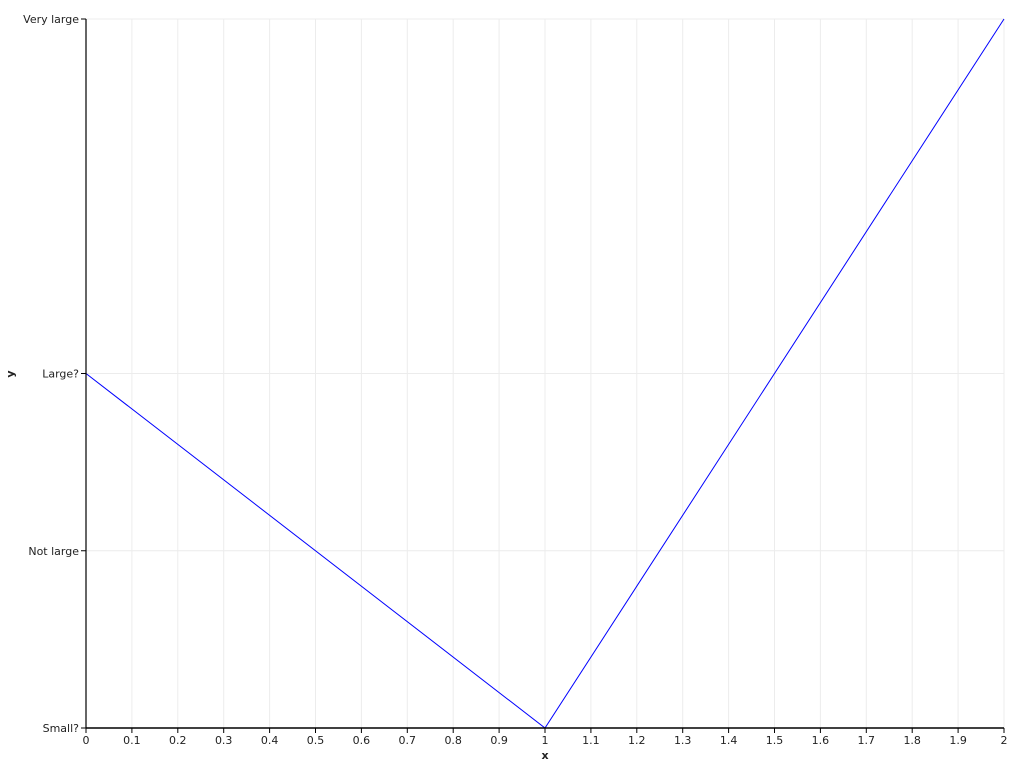  I want to click on x-tick-label: 0.6, so click(362, 740).